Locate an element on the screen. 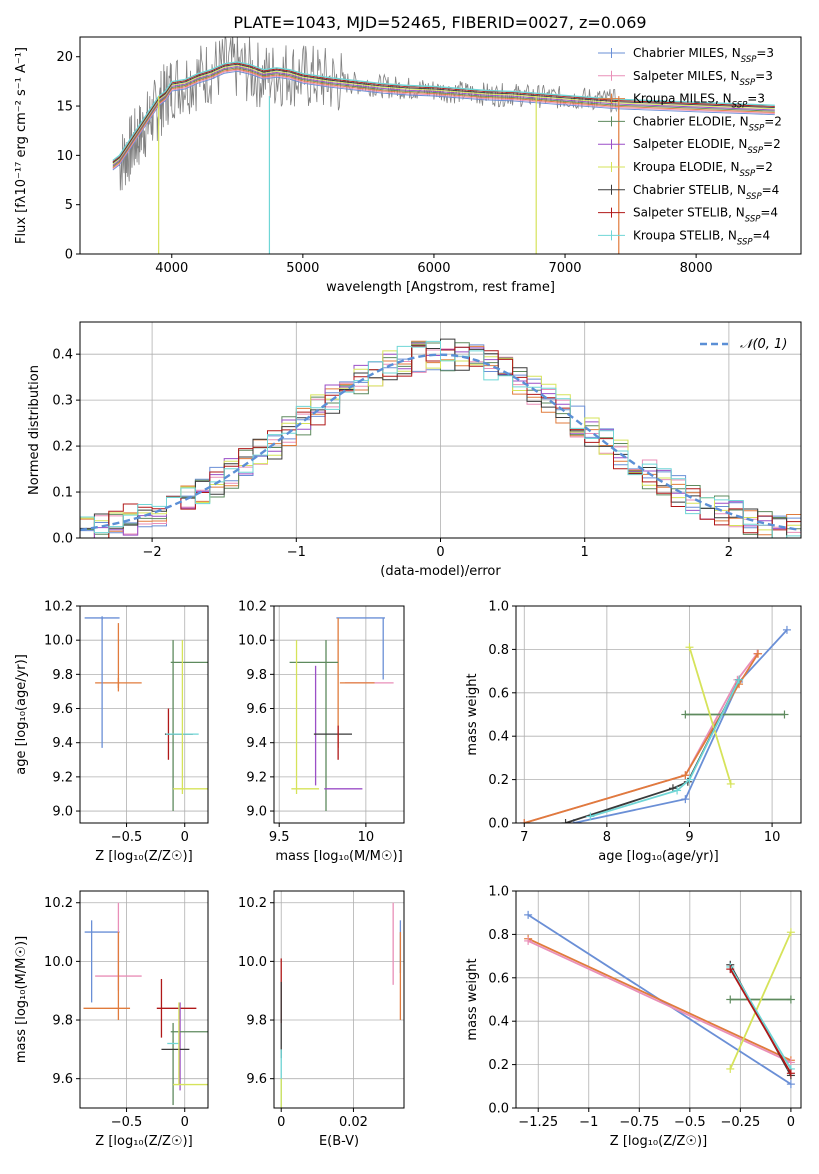 The height and width of the screenshot is (1174, 819). mass-vs-Z-xlabel: Z [log₁₀(Z/Z☉)] is located at coordinates (143, 1141).